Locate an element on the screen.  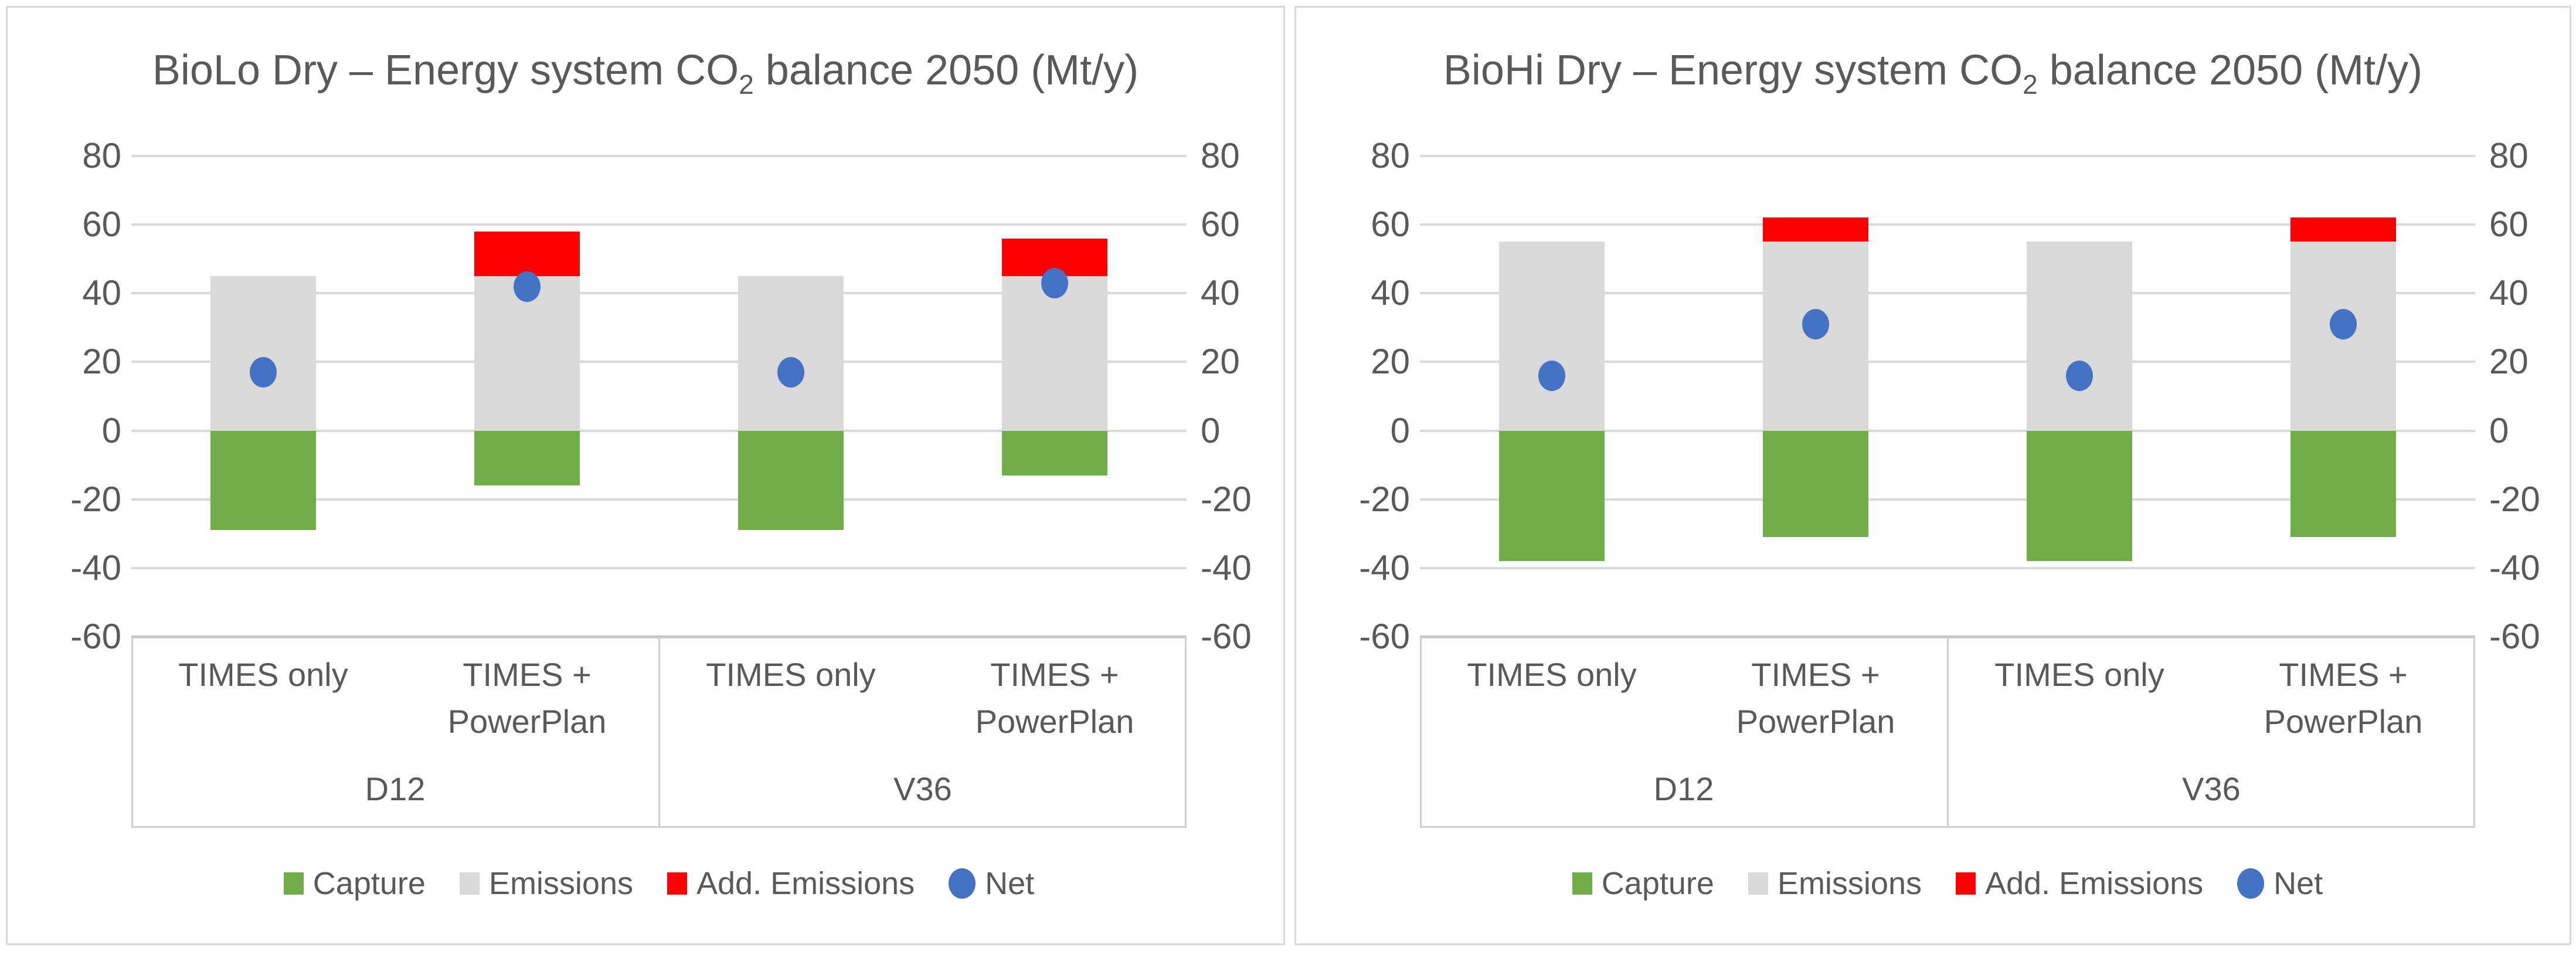
y-axis-tick-label-right: -40 is located at coordinates (1227, 567).